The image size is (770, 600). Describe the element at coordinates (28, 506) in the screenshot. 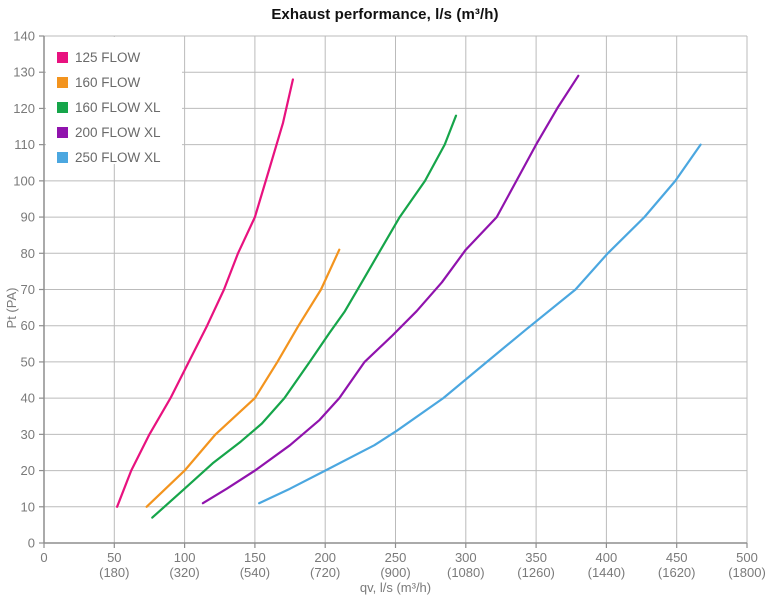

I see `y-tick-label: 10` at that location.